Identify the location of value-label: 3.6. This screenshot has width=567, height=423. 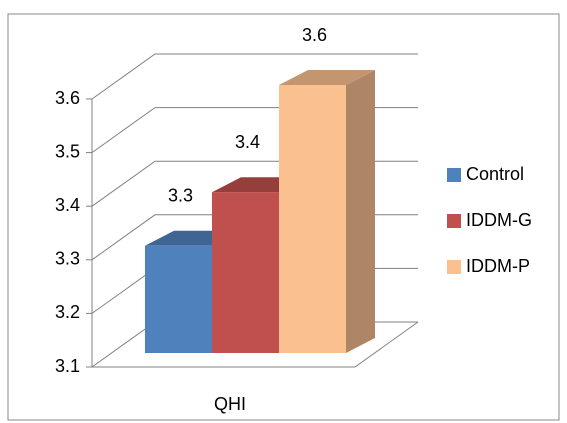
(314, 35).